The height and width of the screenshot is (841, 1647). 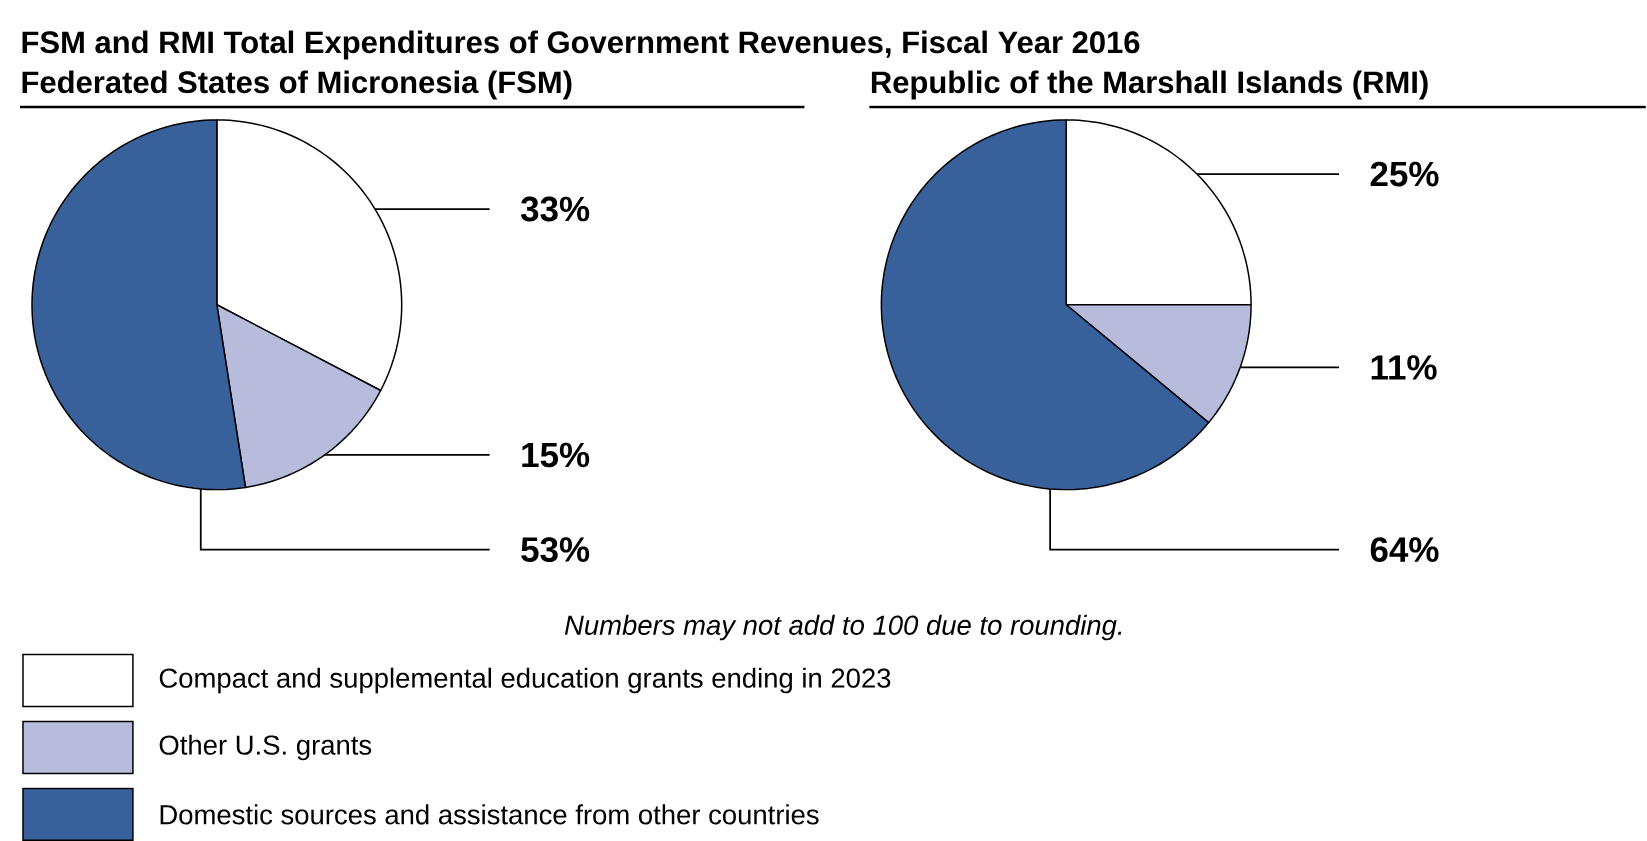 I want to click on chart-title: Republic of the Marshall Islands (RMI), so click(x=1149, y=85).